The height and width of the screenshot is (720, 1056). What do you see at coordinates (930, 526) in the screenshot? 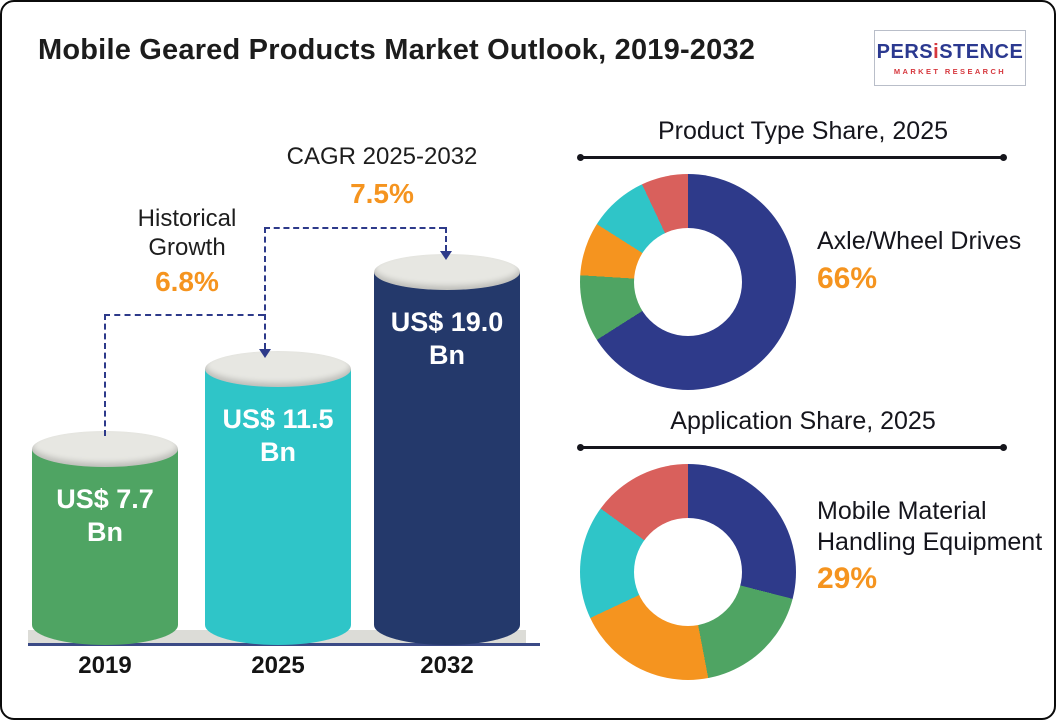
I see `application-highlight-label: Mobile Material Handling Equipment` at bounding box center [930, 526].